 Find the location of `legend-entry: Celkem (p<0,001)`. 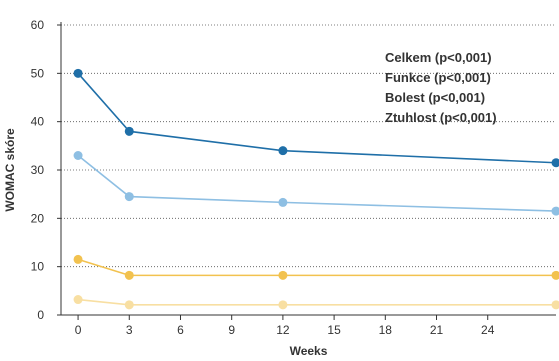

legend-entry: Celkem (p<0,001) is located at coordinates (438, 57).